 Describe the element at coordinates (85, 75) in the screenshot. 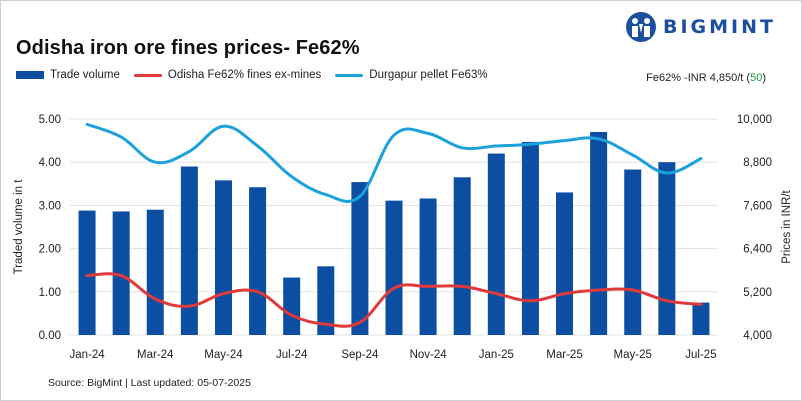

I see `legend-label-trade-volume: Trade volume` at that location.